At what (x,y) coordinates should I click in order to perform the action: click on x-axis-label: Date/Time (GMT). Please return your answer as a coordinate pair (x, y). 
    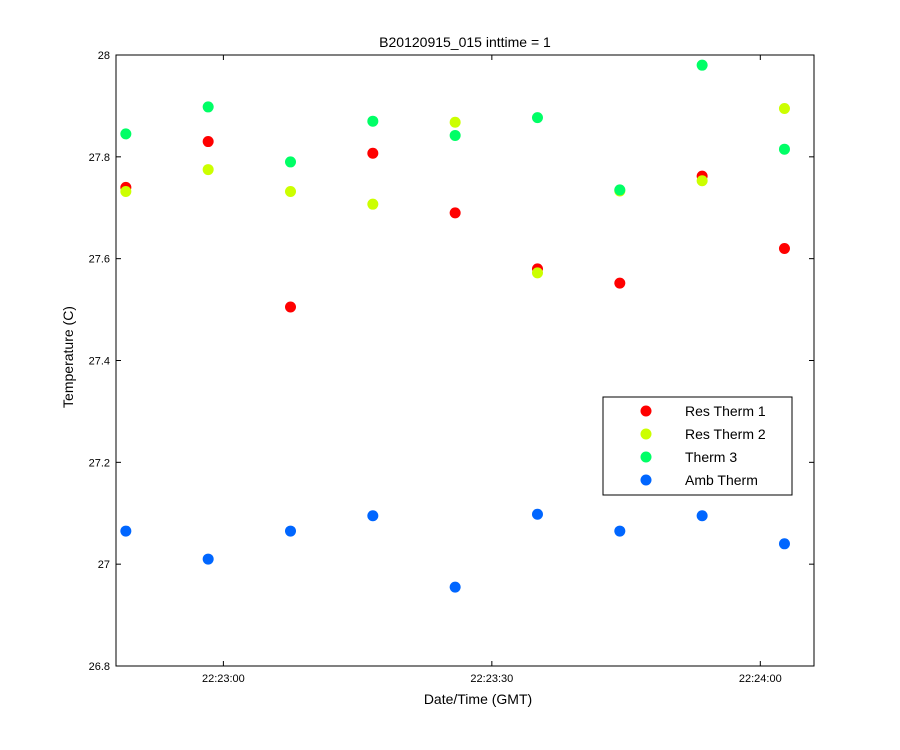
    Looking at the image, I should click on (478, 699).